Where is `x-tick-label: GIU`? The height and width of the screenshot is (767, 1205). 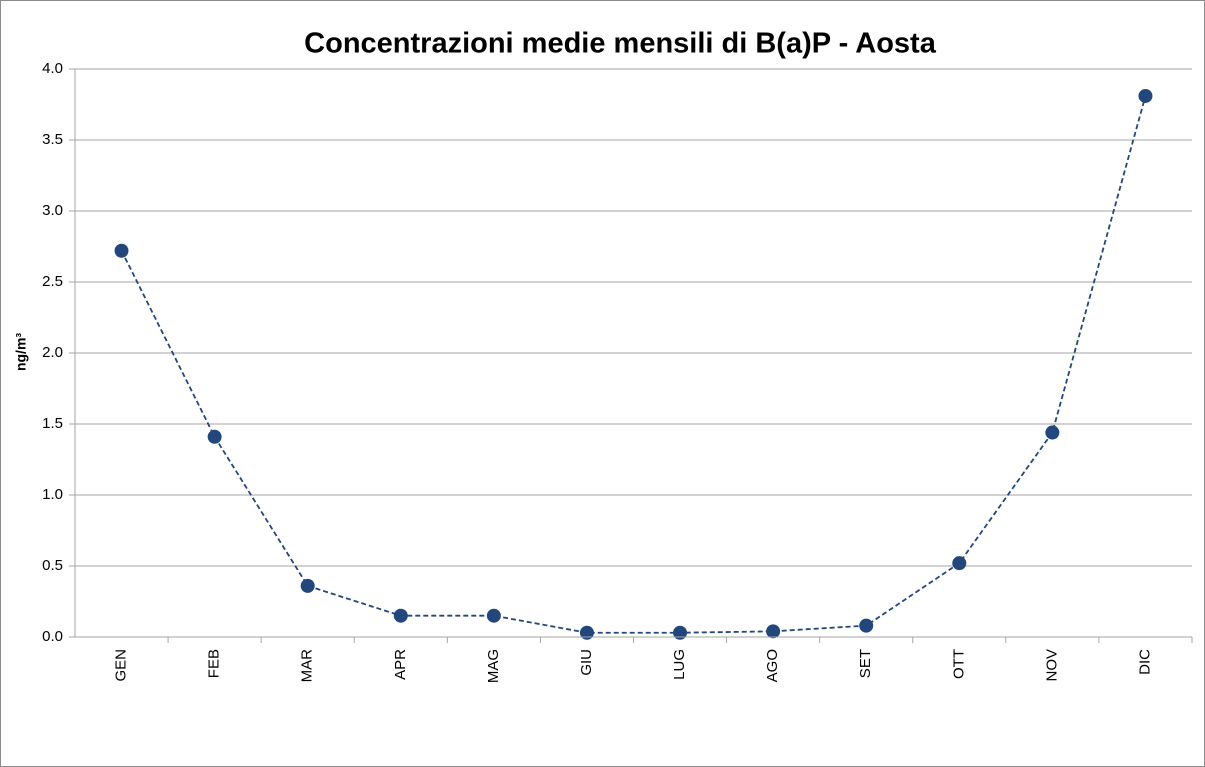 x-tick-label: GIU is located at coordinates (586, 662).